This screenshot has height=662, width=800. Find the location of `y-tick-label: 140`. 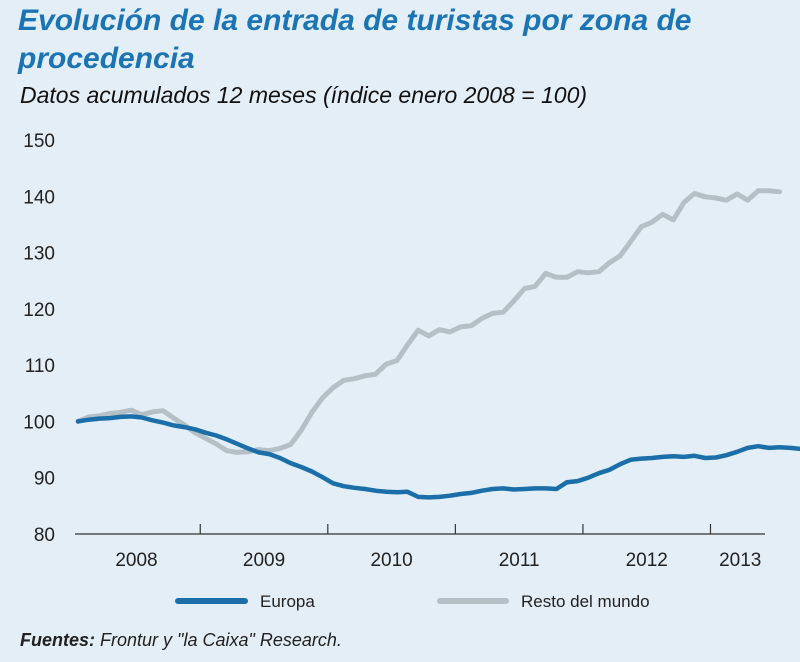

y-tick-label: 140 is located at coordinates (39, 197).